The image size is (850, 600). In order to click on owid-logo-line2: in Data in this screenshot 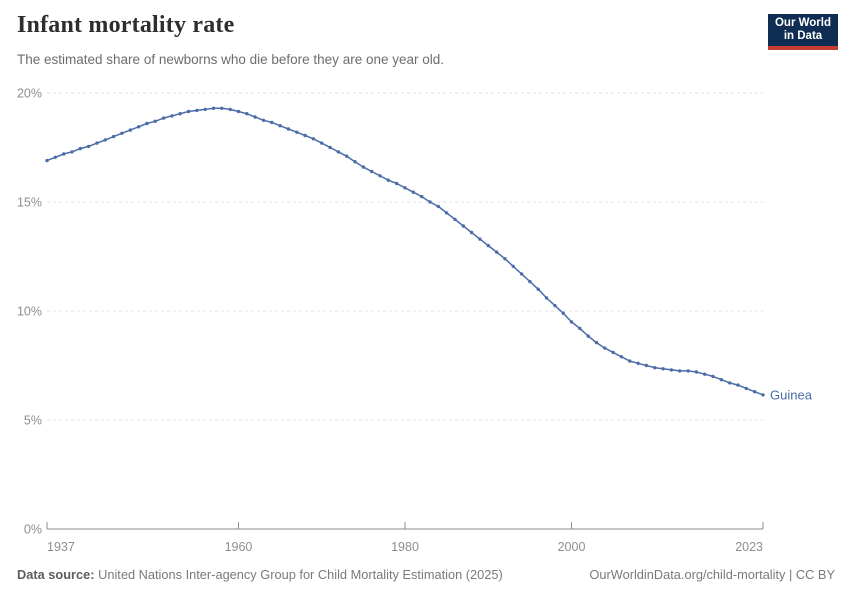, I will do `click(803, 36)`.